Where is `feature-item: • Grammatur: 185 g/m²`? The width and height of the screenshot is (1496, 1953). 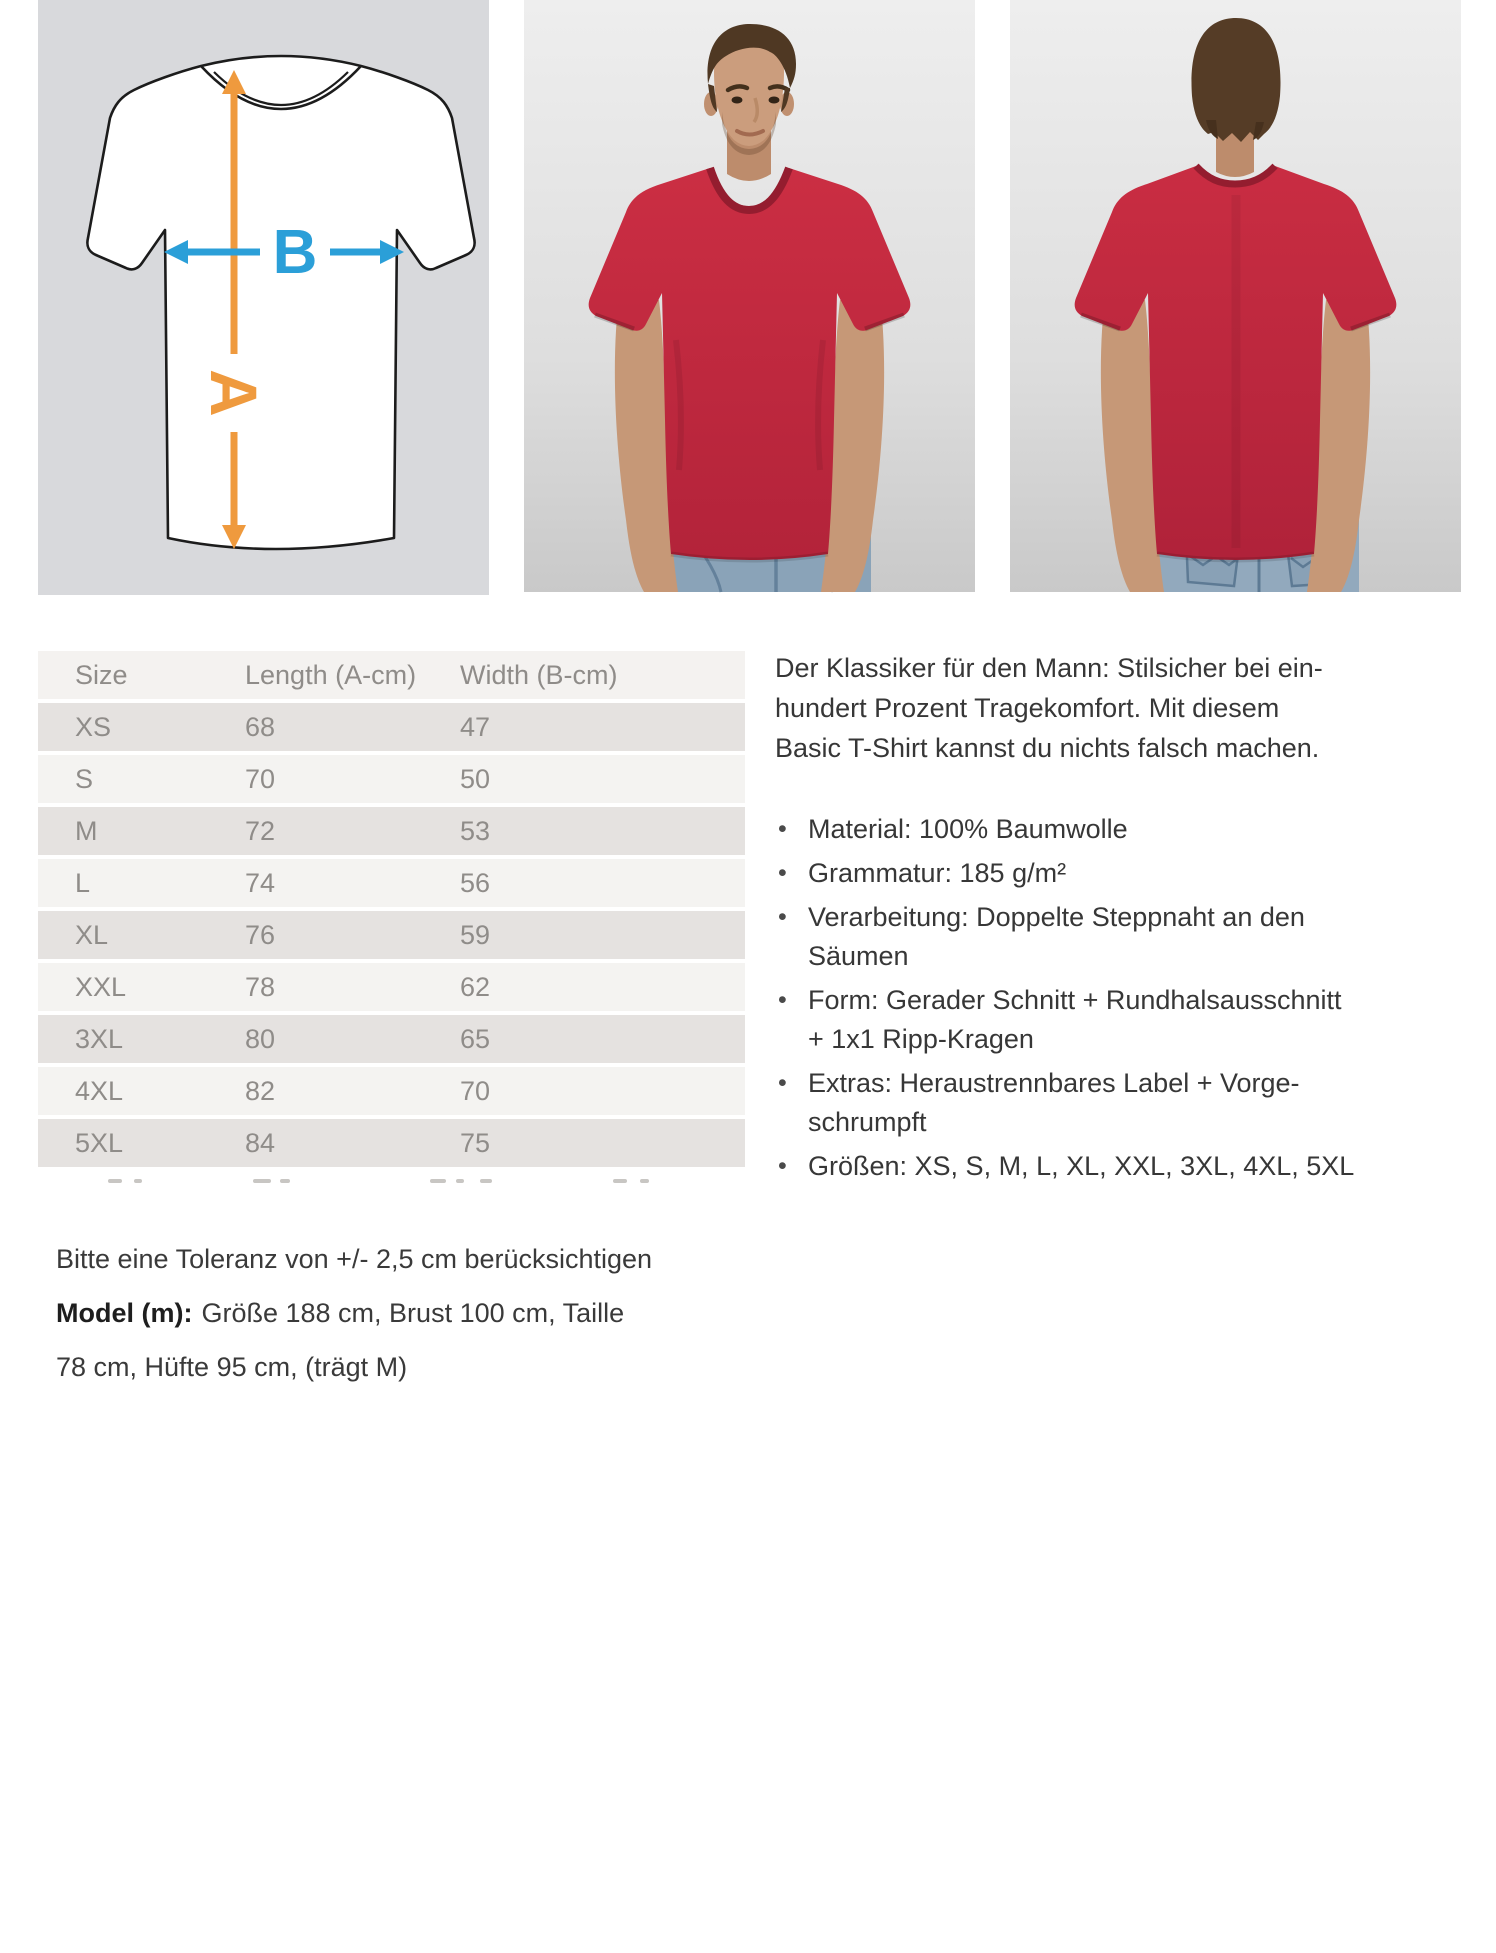
feature-item: • Grammatur: 185 g/m² is located at coordinates (1105, 873).